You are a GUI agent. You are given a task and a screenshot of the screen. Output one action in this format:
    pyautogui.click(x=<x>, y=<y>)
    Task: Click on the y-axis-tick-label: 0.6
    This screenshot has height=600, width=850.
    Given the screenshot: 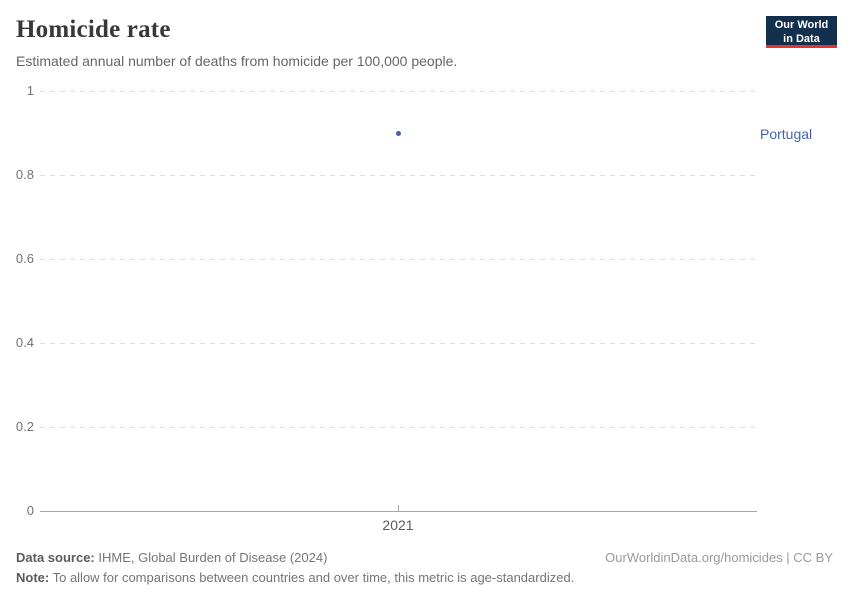 What is the action you would take?
    pyautogui.click(x=24, y=258)
    